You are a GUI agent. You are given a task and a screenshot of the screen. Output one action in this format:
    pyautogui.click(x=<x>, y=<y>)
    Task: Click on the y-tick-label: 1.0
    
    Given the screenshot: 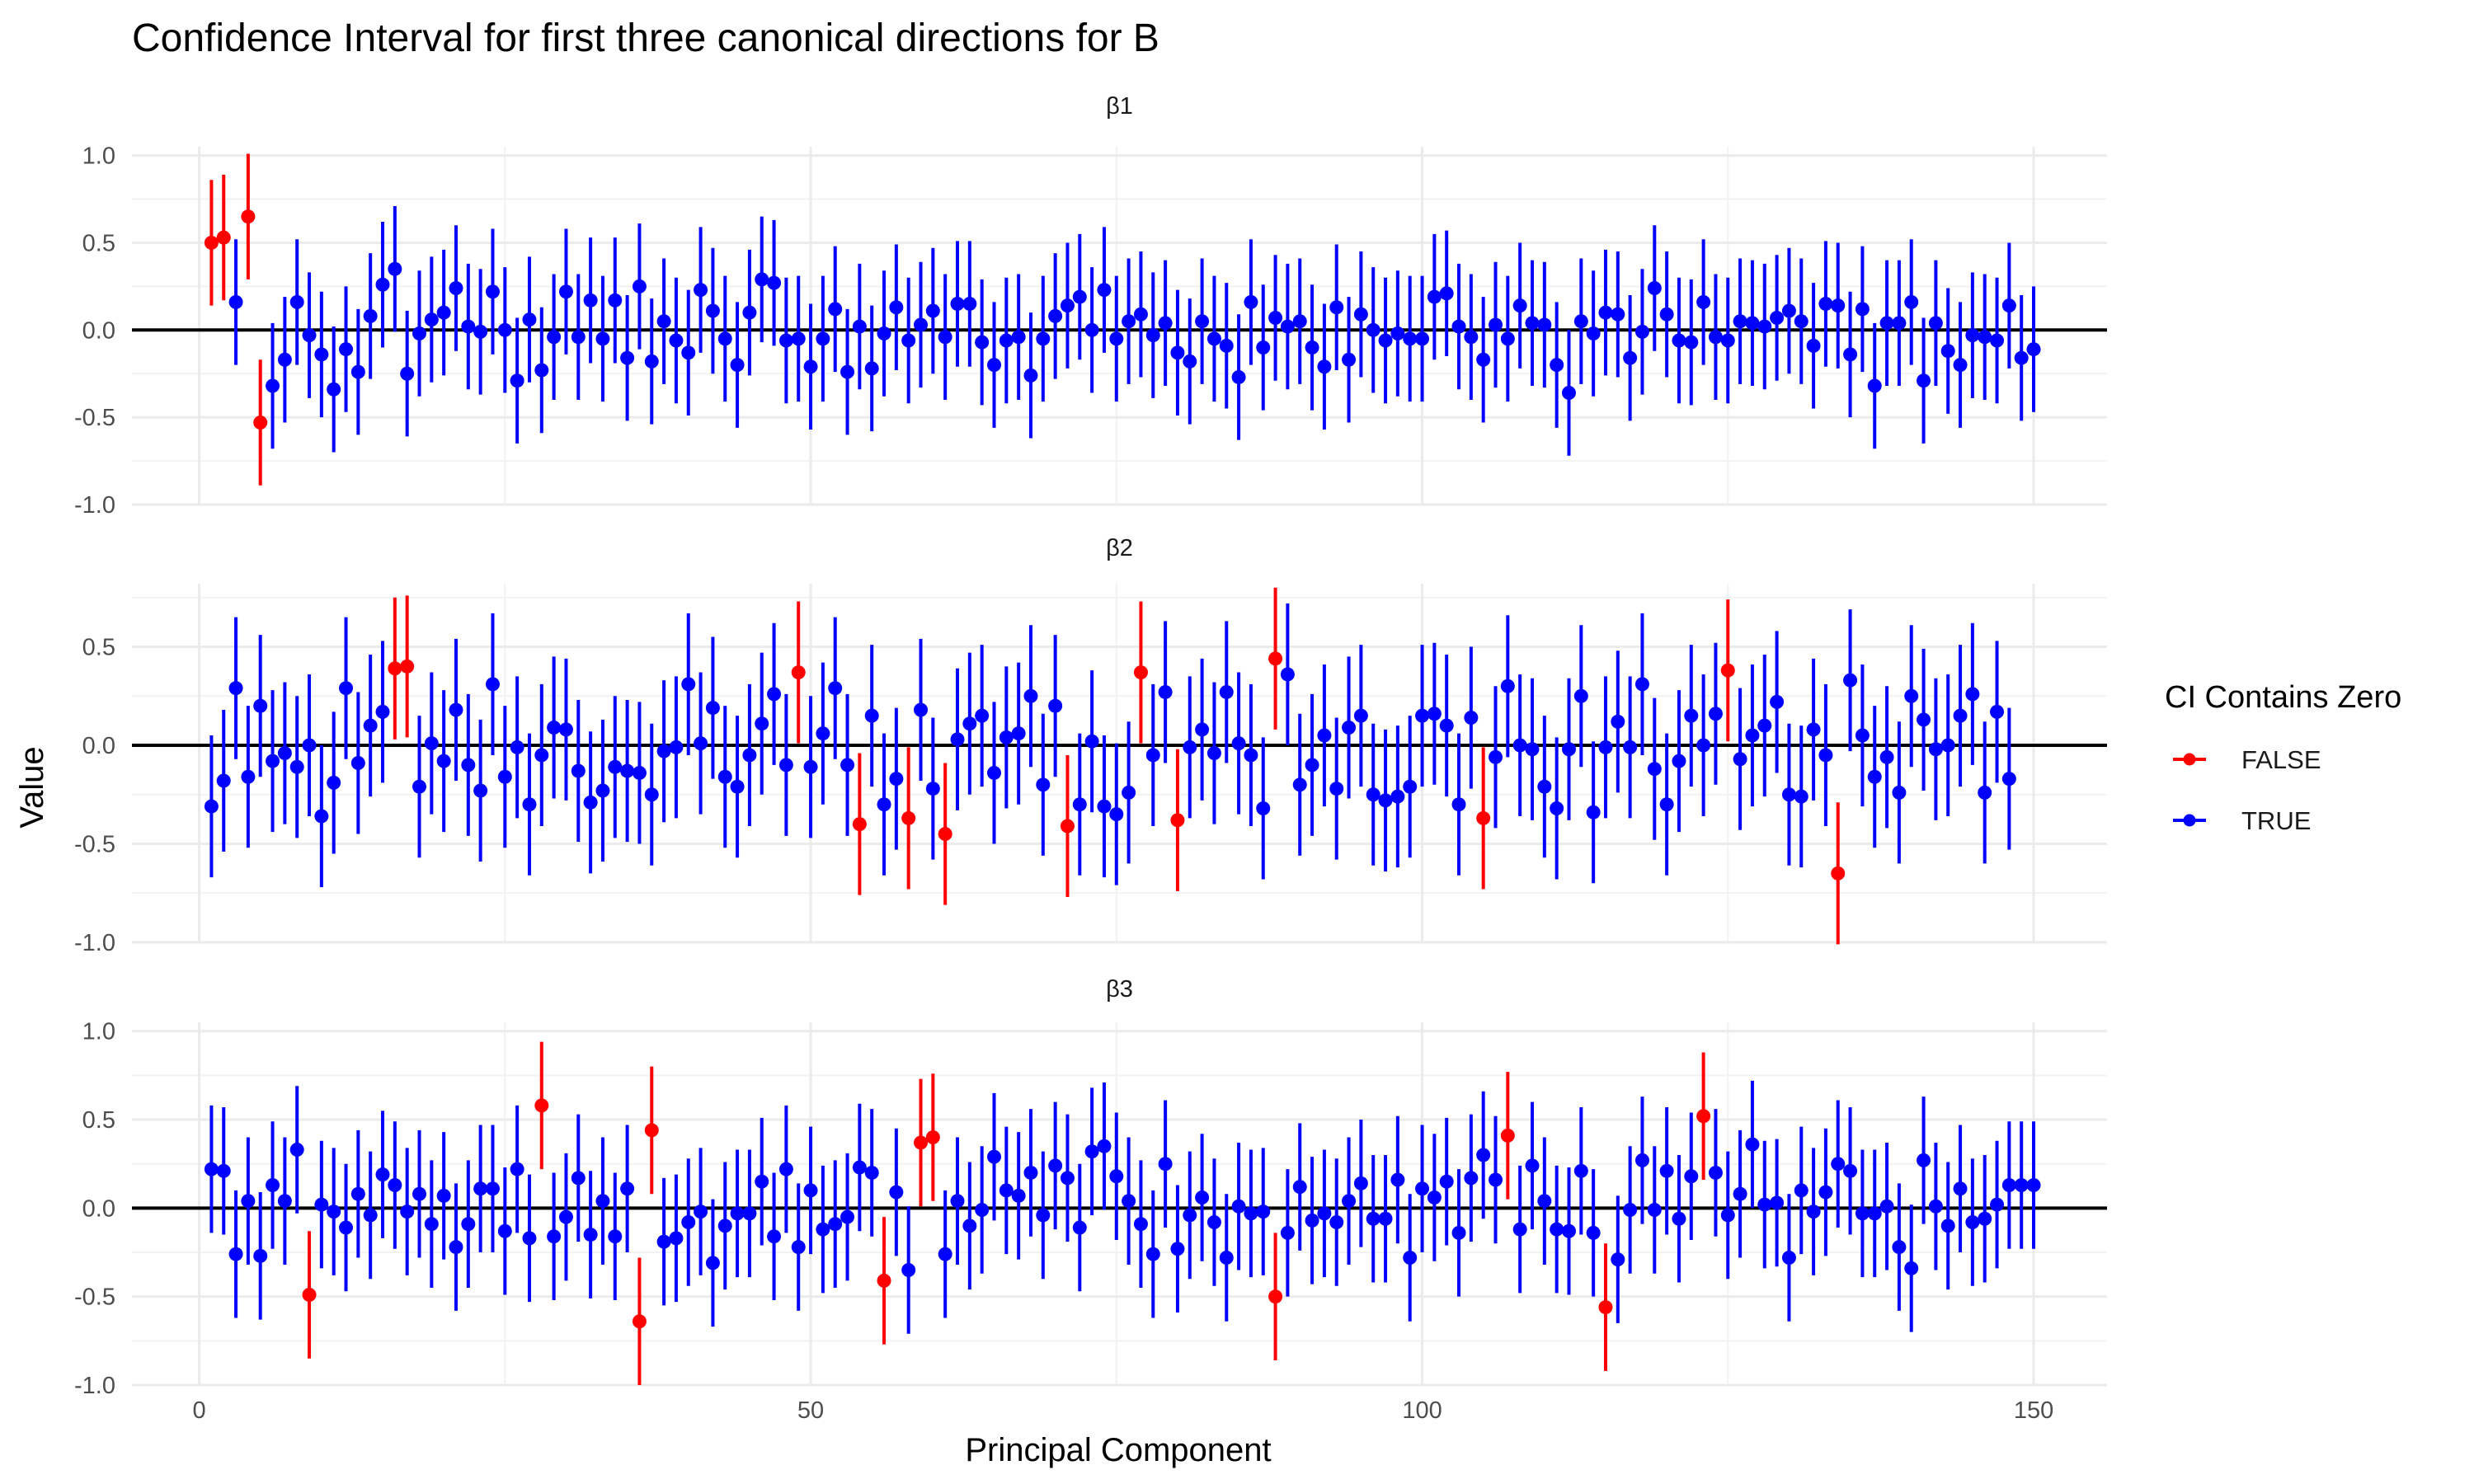 What is the action you would take?
    pyautogui.click(x=98, y=156)
    